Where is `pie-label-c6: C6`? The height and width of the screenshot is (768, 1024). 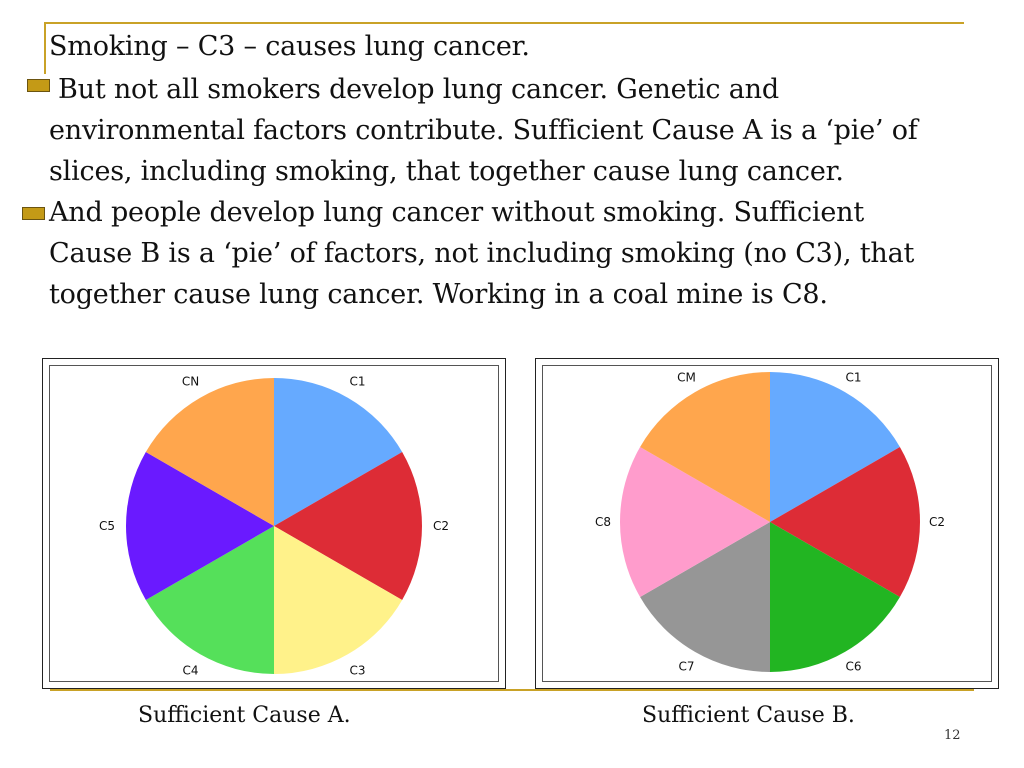
pie-label-c6: C6 is located at coordinates (853, 667).